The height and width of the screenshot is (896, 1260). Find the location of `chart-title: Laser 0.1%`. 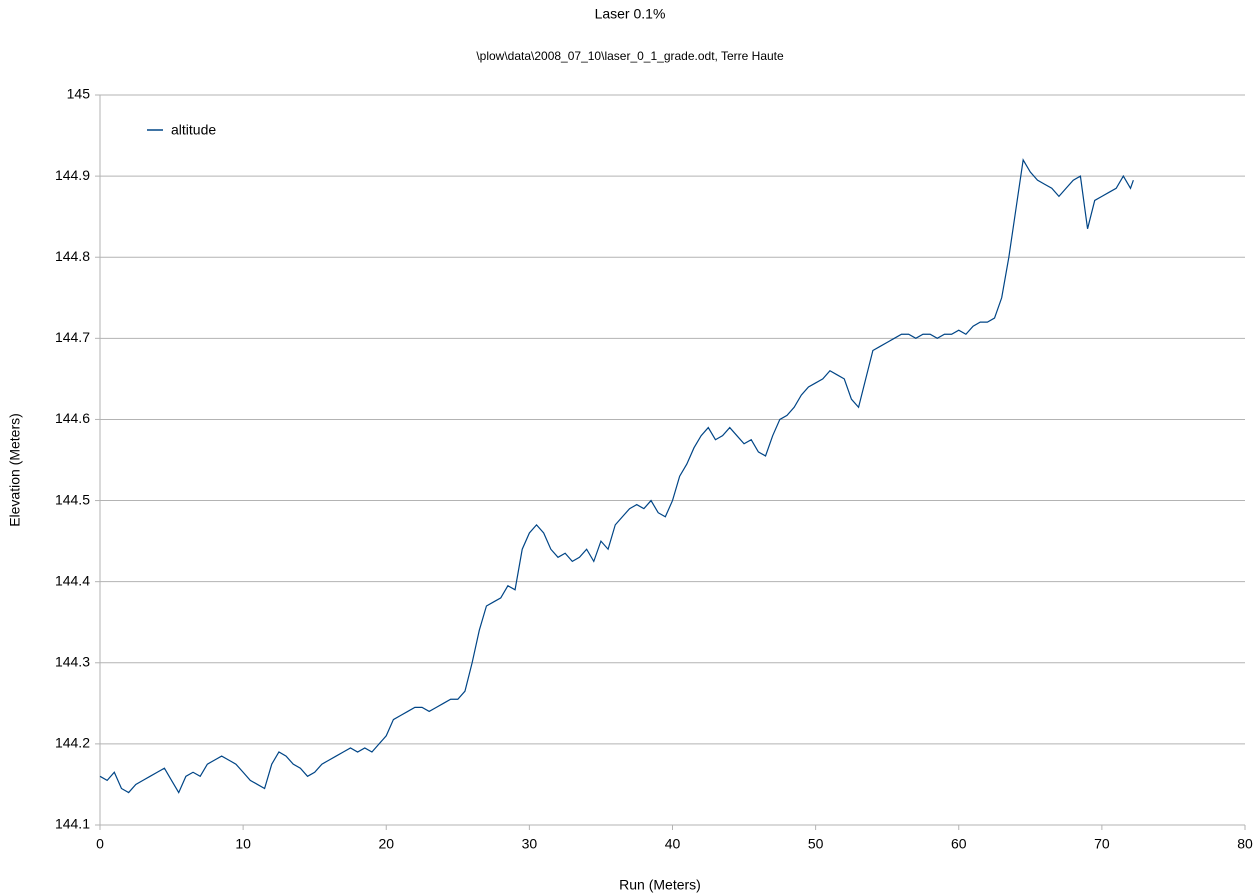

chart-title: Laser 0.1% is located at coordinates (630, 14).